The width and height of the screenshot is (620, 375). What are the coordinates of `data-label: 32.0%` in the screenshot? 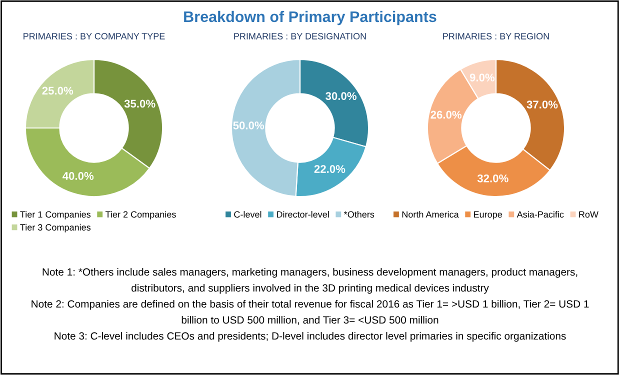 It's located at (492, 178).